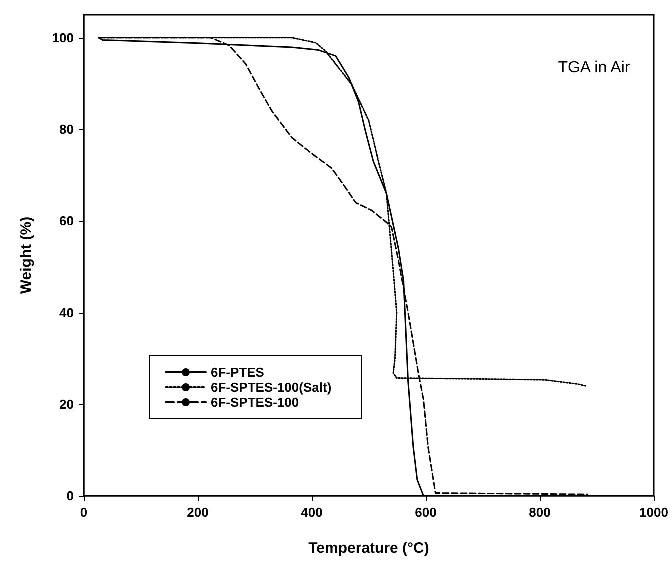 The height and width of the screenshot is (569, 672). I want to click on x-axis-title: Temperature (°C), so click(369, 548).